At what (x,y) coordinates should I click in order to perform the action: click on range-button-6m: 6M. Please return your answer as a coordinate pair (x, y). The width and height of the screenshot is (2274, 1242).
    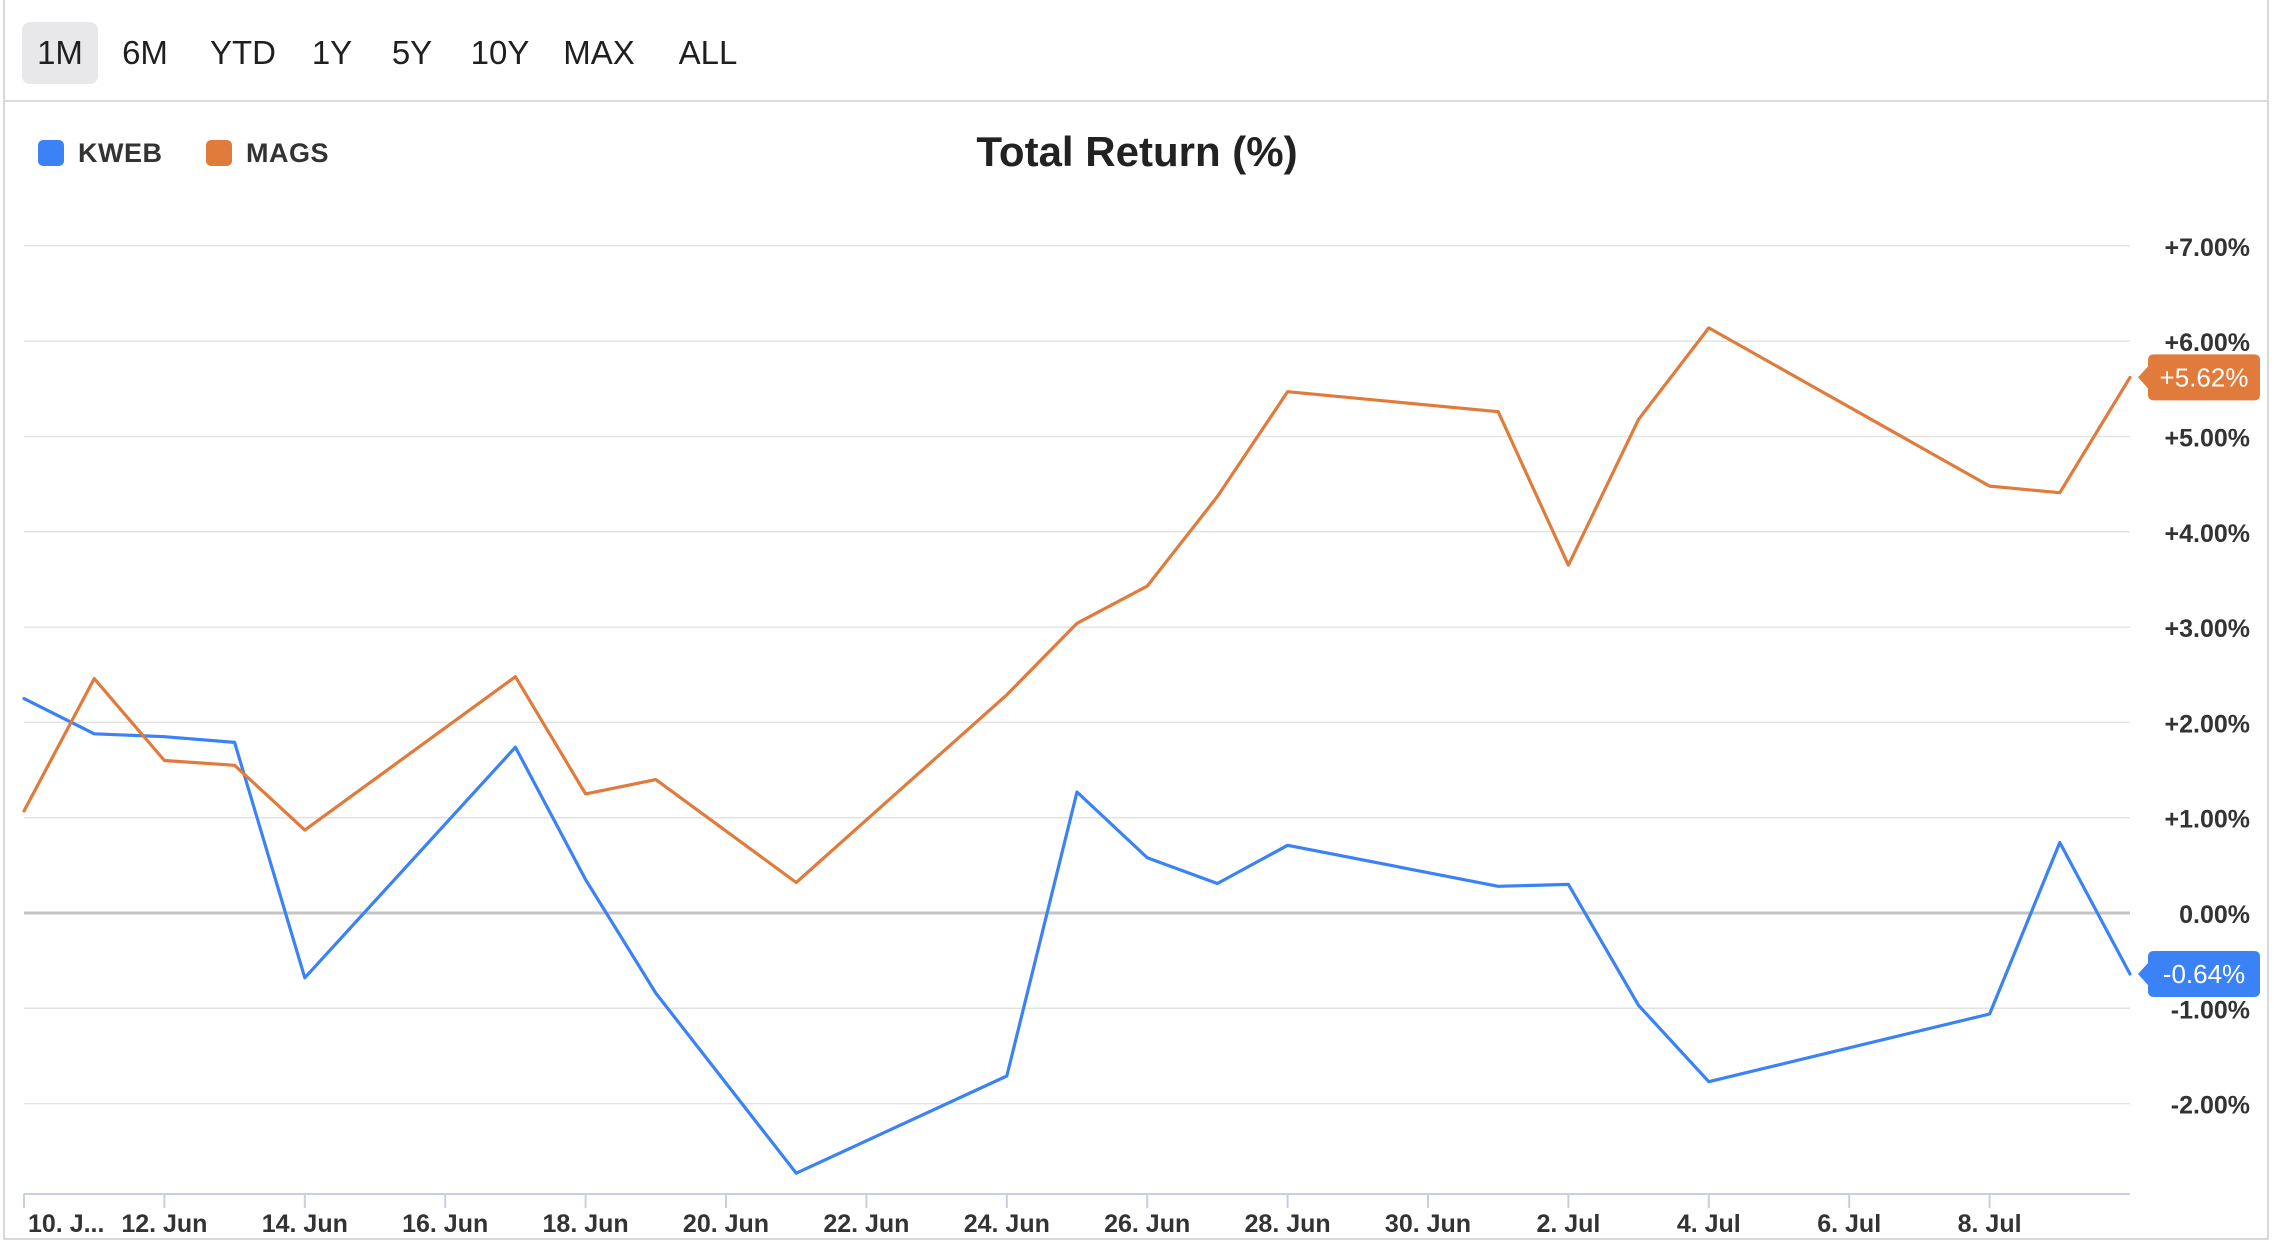
    Looking at the image, I should click on (145, 52).